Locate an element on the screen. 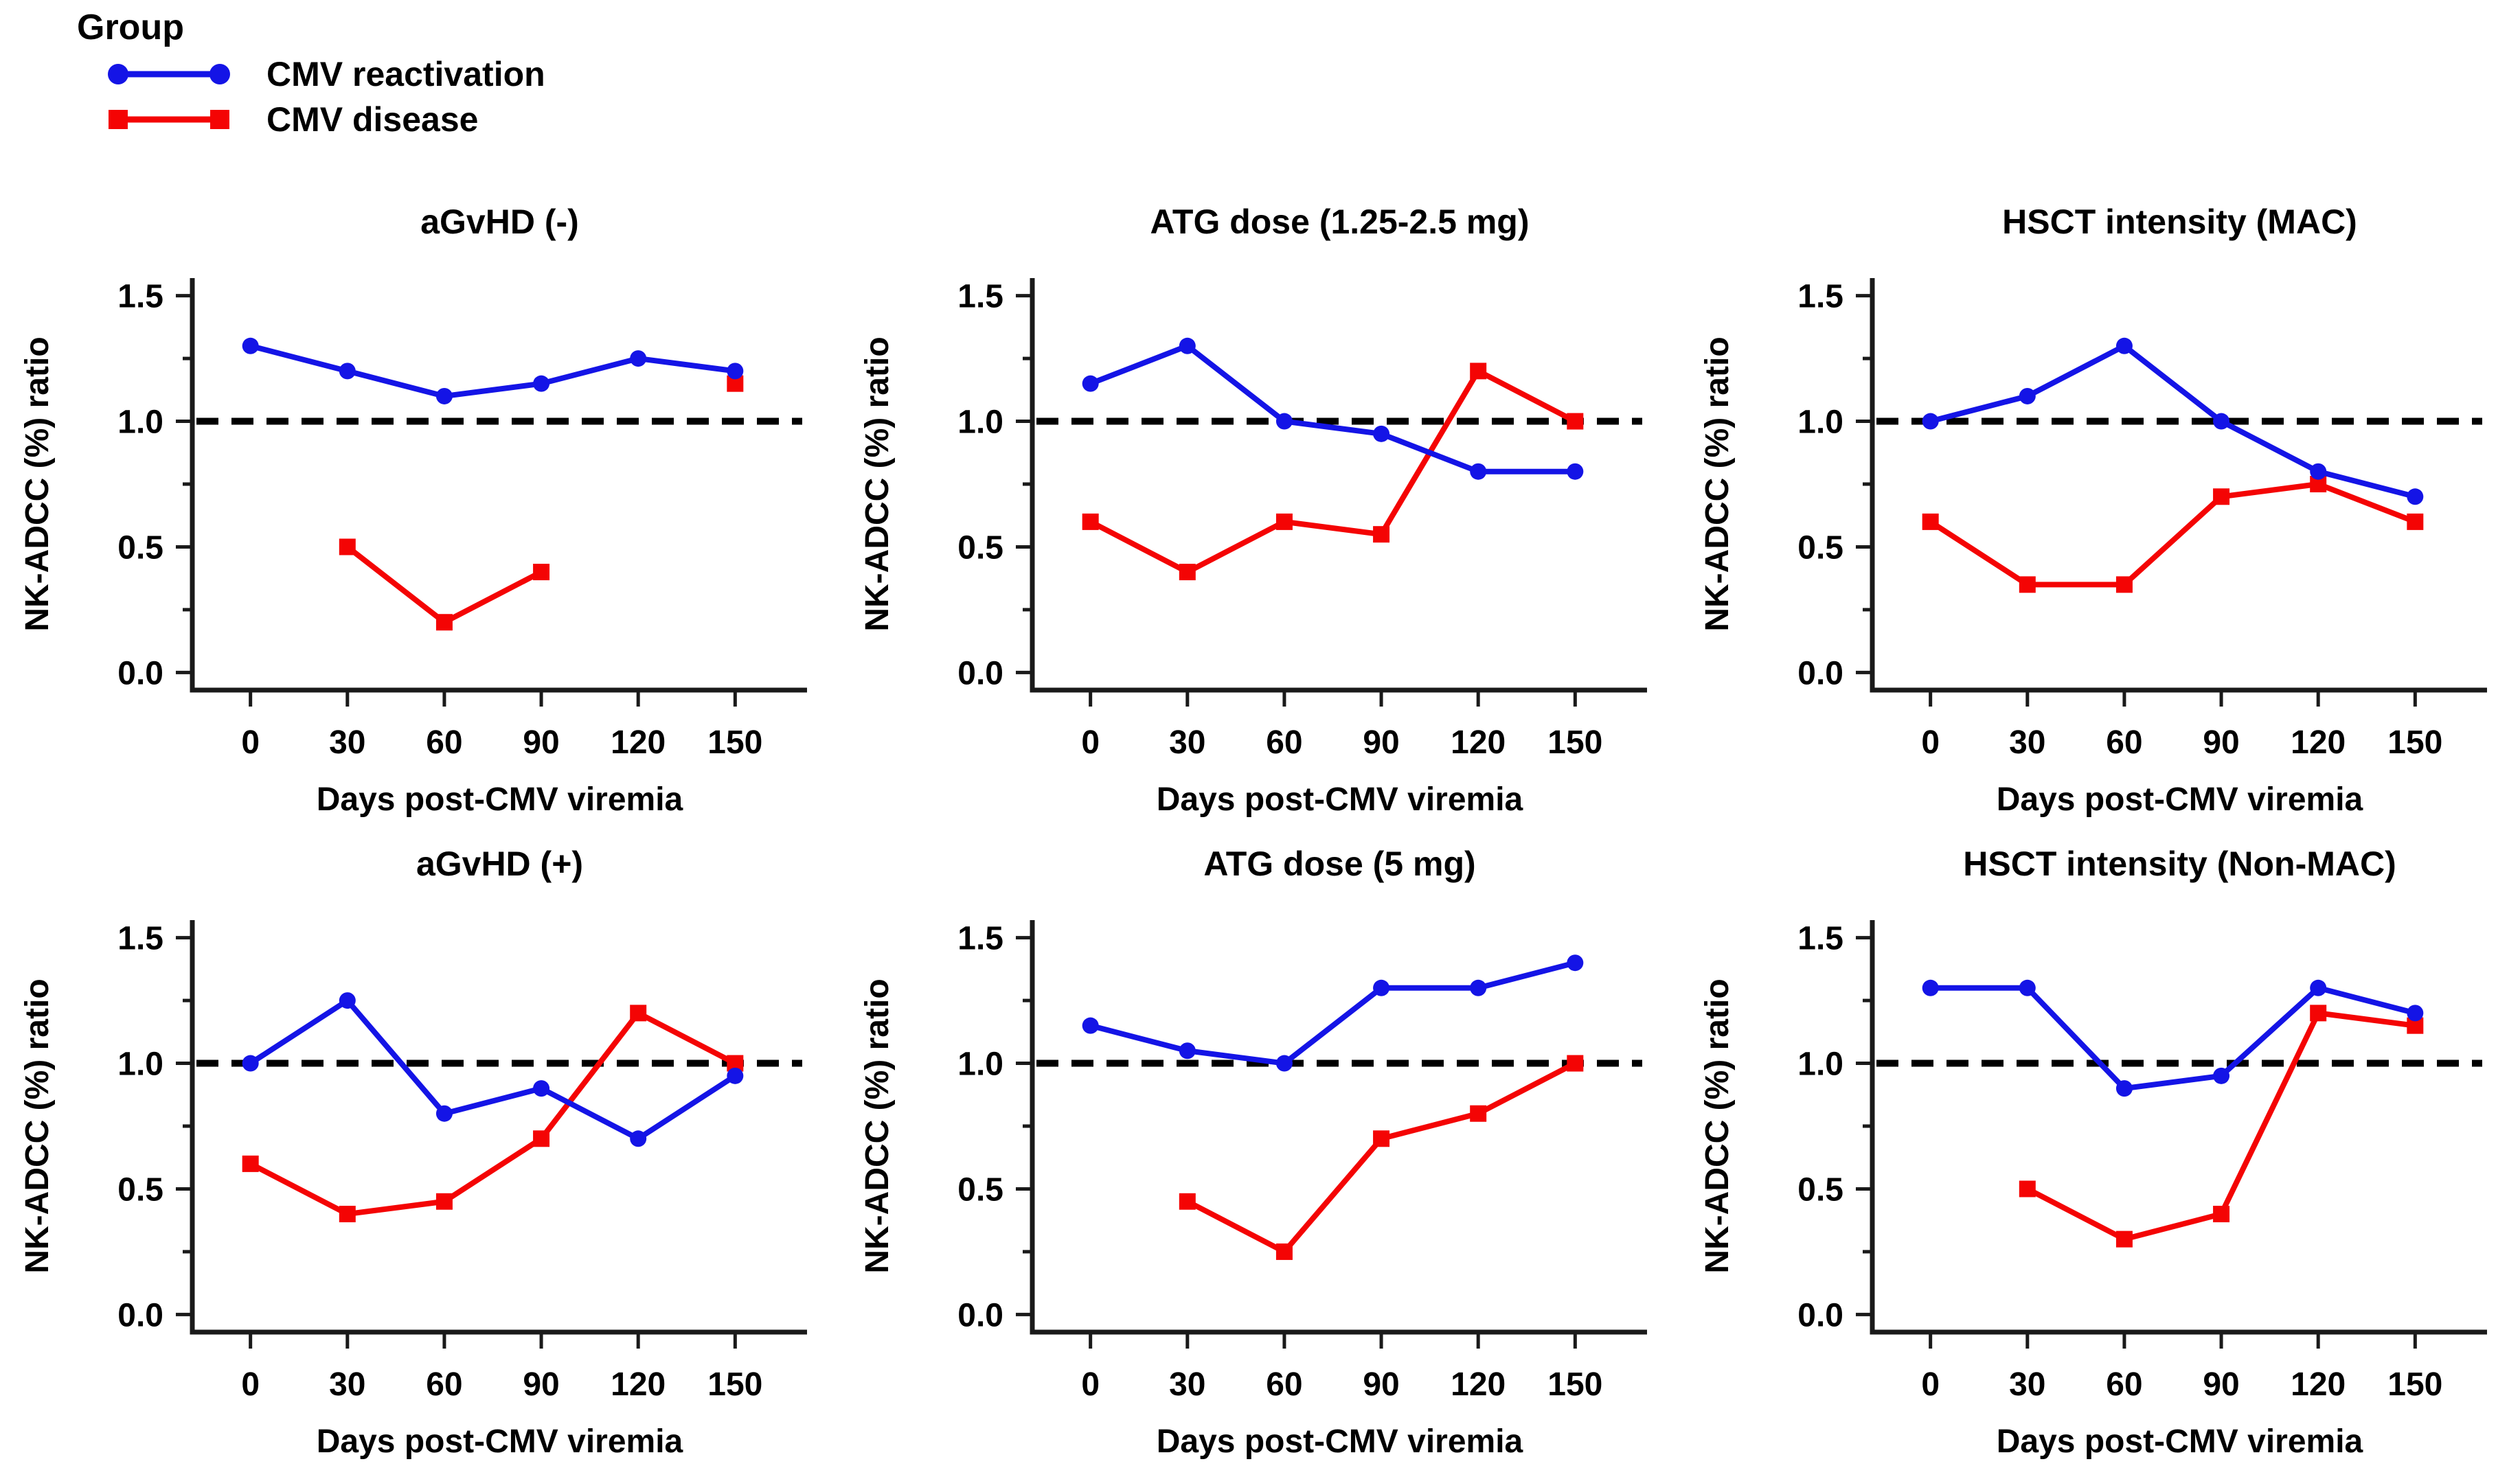 The image size is (2520, 1466). legend-item-cmv-disease: CMV disease is located at coordinates (322, 119).